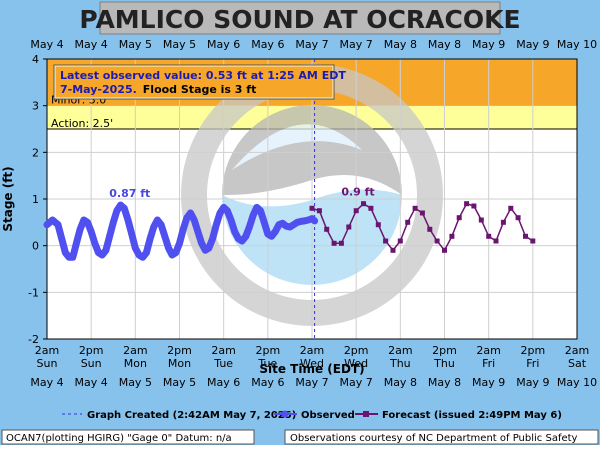 The width and height of the screenshot is (600, 449). I want to click on top-date-label: May 10, so click(577, 44).